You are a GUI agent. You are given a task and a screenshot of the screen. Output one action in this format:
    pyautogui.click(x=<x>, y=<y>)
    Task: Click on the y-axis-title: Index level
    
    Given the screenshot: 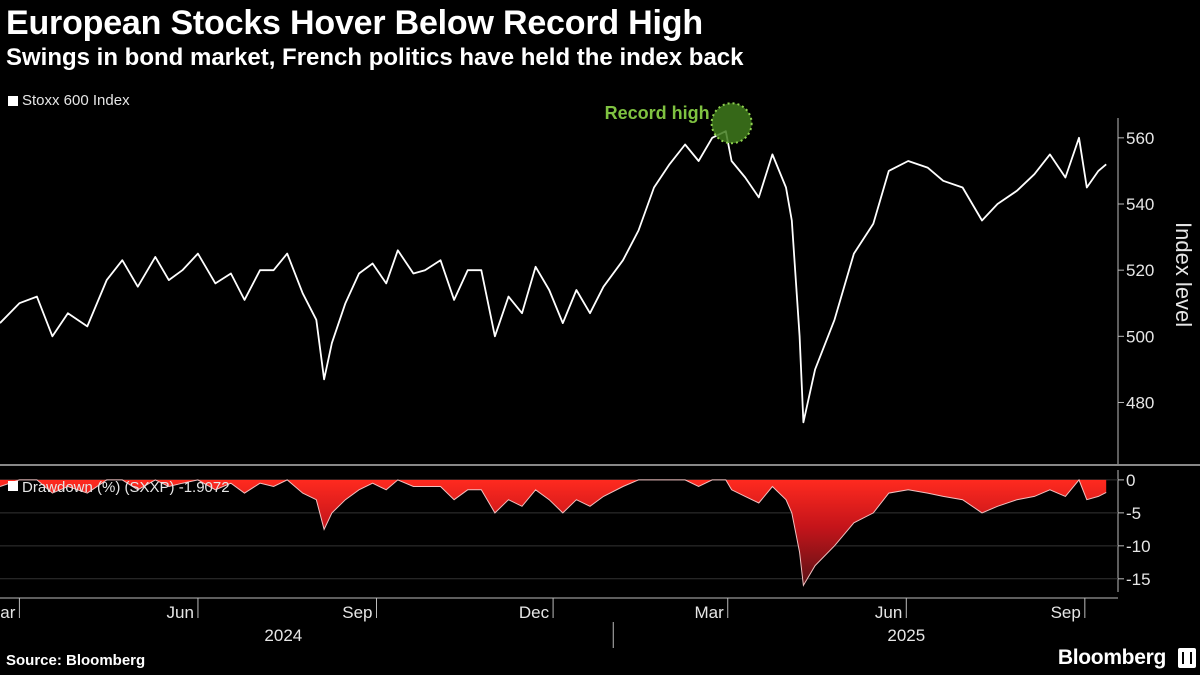 What is the action you would take?
    pyautogui.click(x=1183, y=274)
    